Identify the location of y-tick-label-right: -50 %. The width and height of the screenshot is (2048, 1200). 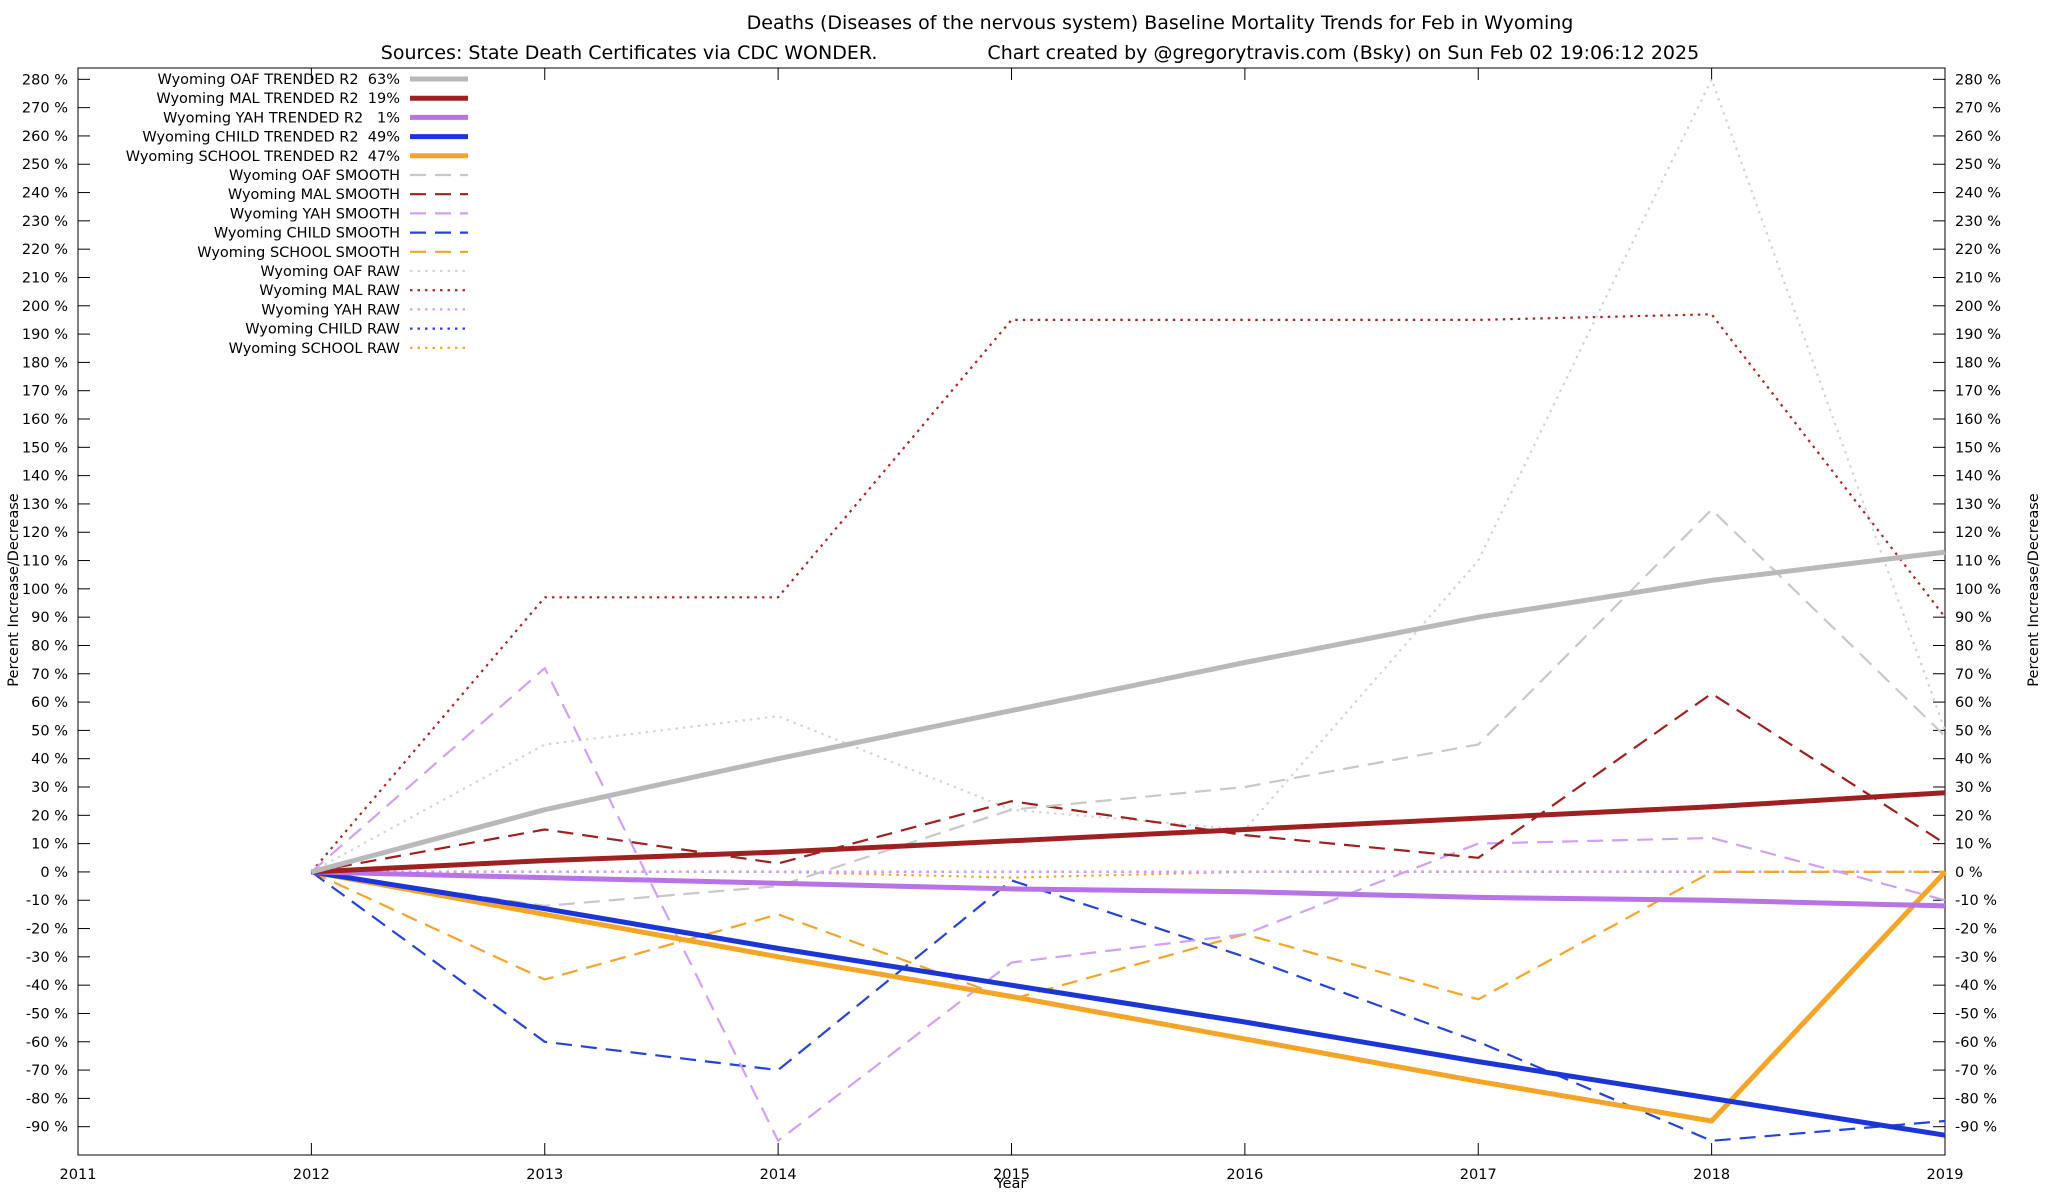
(1976, 1014).